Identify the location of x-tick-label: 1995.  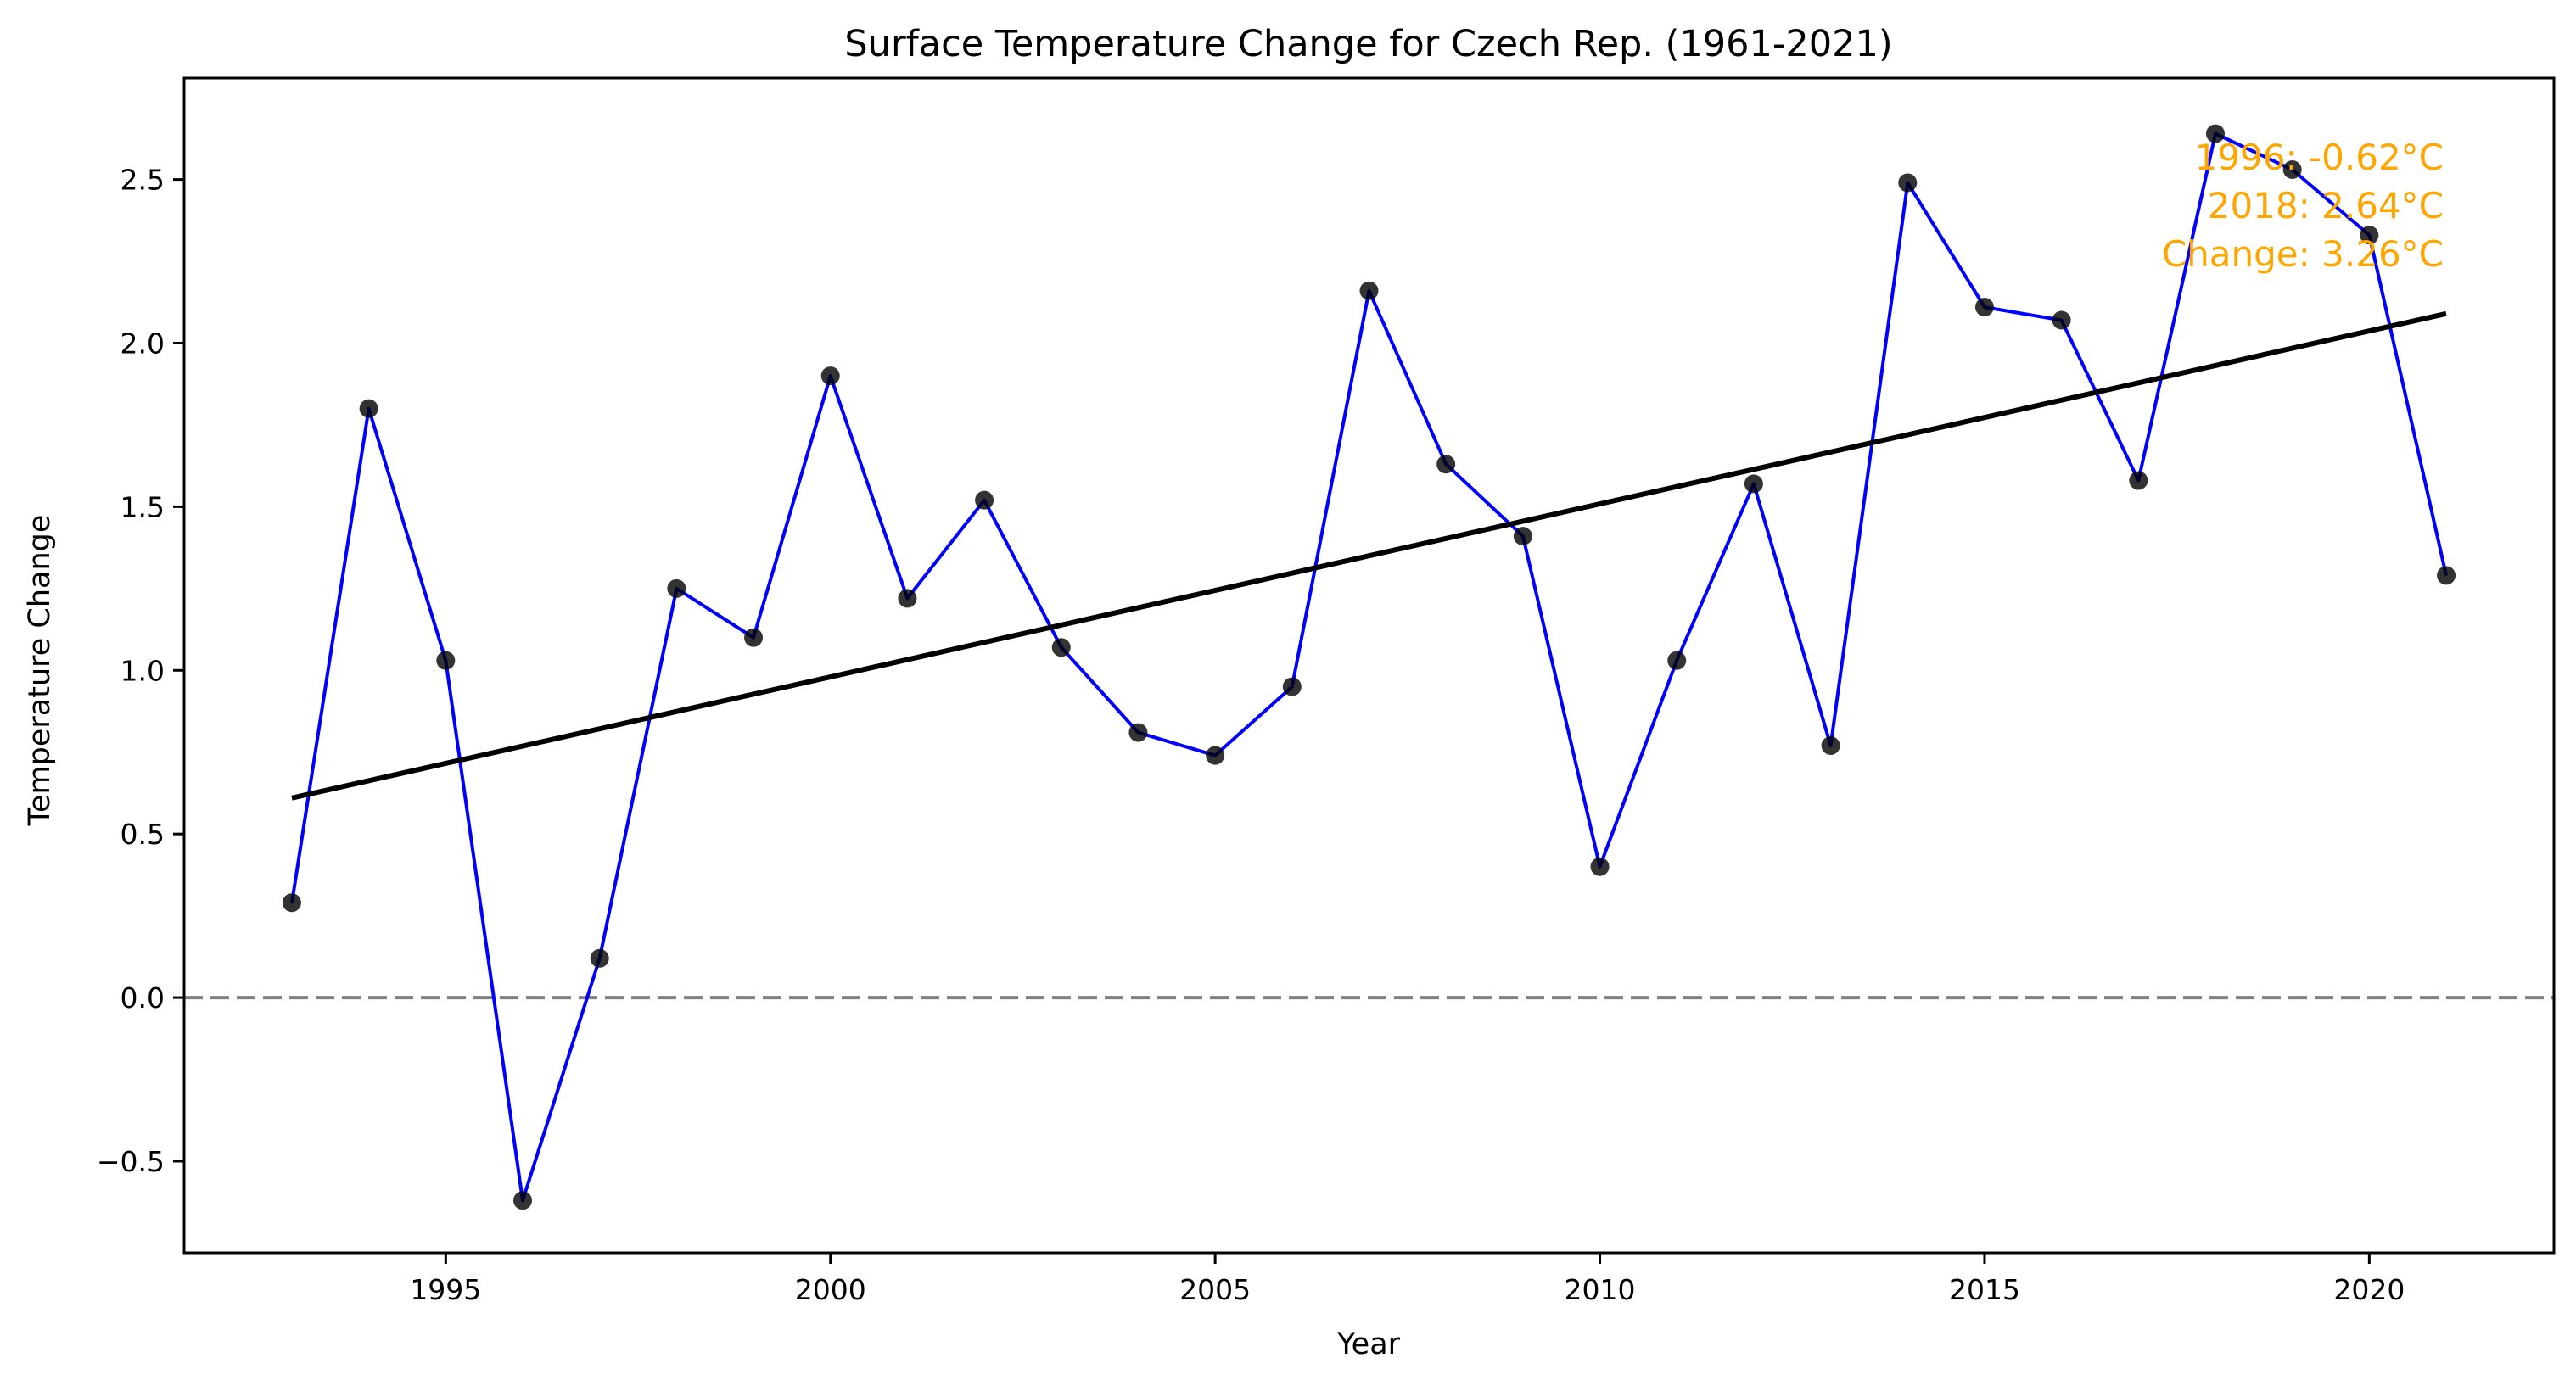
(445, 1290).